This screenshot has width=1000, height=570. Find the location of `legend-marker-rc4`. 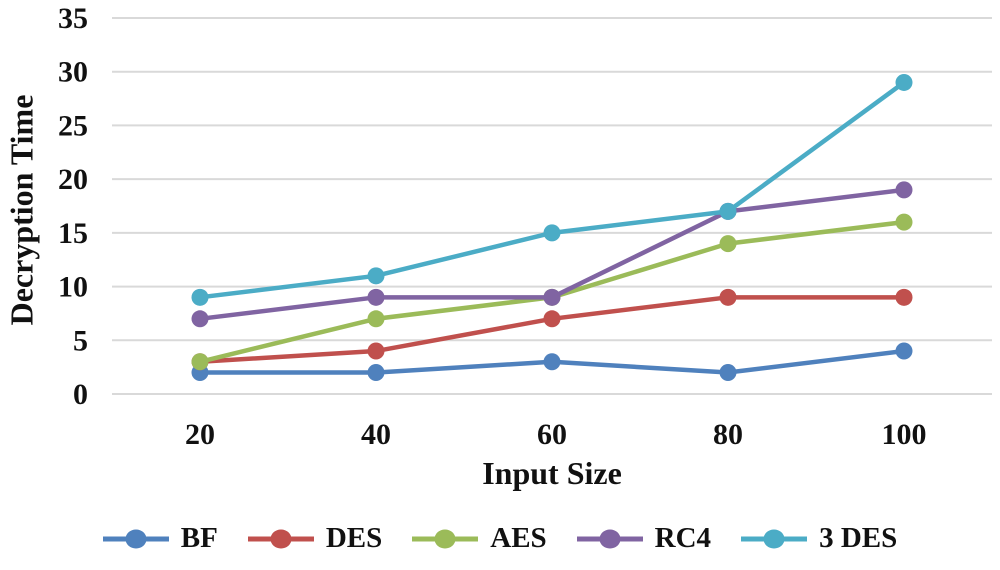

legend-marker-rc4 is located at coordinates (609, 538).